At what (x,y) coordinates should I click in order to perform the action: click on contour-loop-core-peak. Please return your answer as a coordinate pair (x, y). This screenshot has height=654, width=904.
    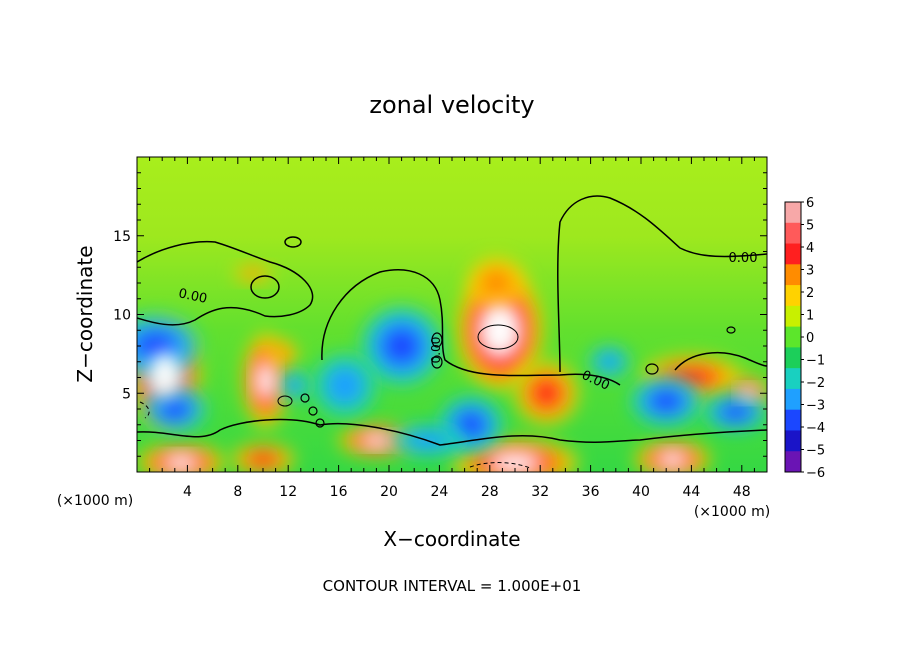
    Looking at the image, I should click on (498, 337).